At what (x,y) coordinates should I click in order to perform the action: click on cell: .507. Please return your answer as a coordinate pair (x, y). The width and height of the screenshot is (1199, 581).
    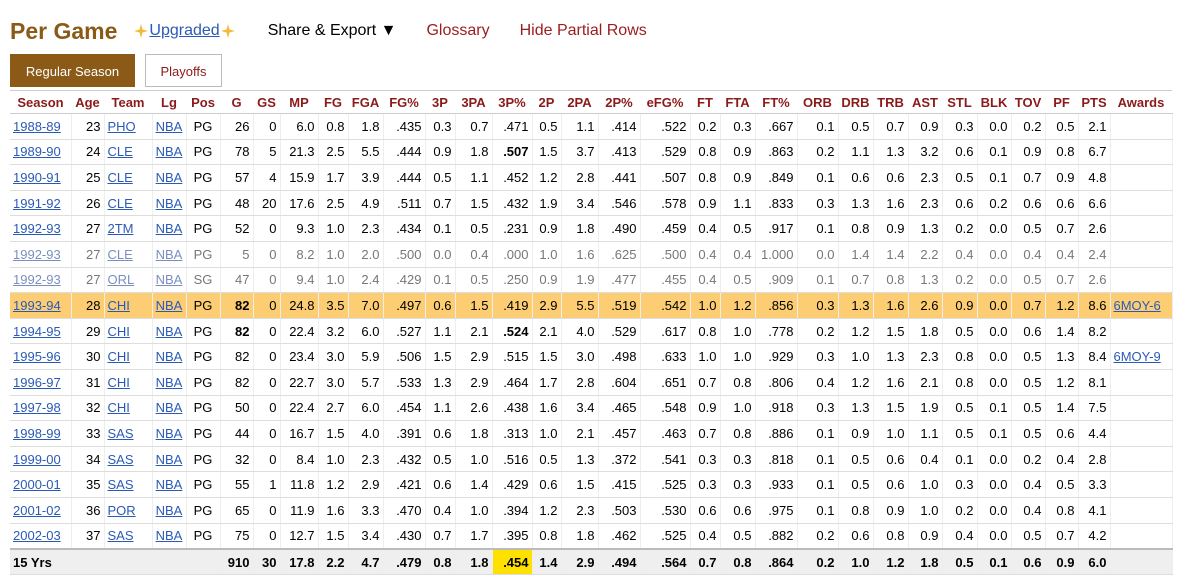
    Looking at the image, I should click on (665, 177).